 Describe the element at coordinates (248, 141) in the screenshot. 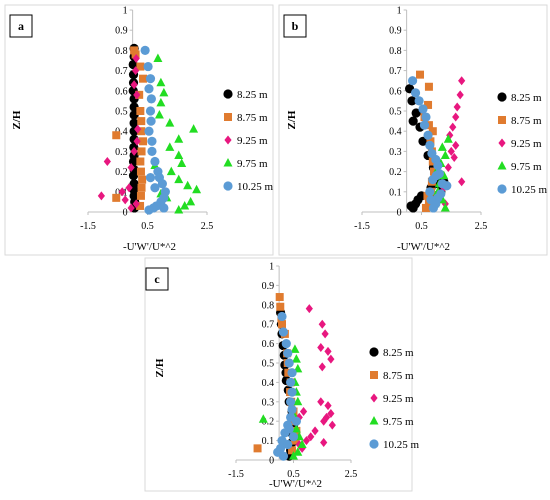

I see `legend: 8.25 m 8.75 m 9.25 m 9.75 m 10.25 m` at that location.